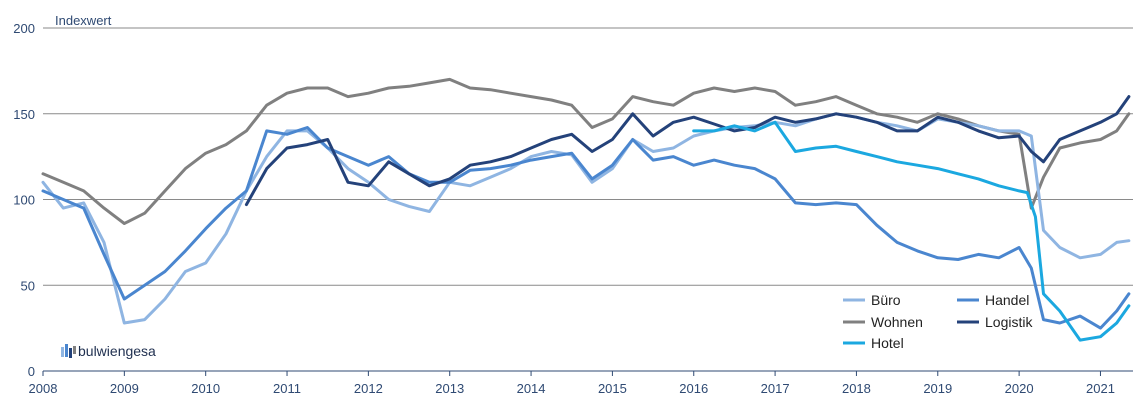  I want to click on x-tick-label: 2014, so click(531, 388).